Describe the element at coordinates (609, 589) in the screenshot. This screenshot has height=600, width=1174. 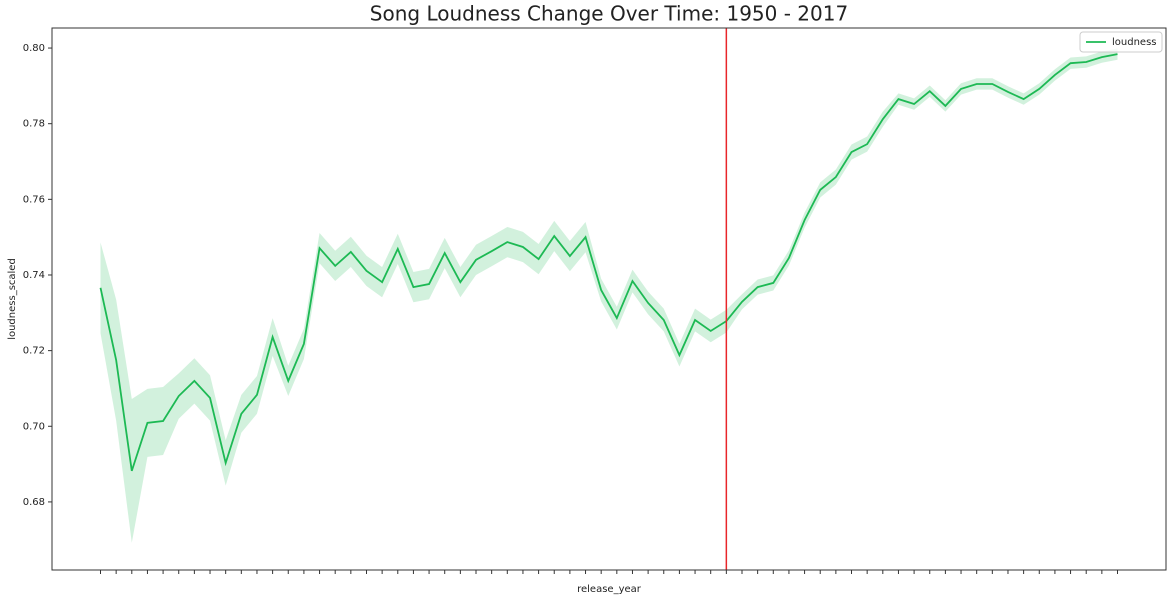
I see `x-axis-label: release_year` at that location.